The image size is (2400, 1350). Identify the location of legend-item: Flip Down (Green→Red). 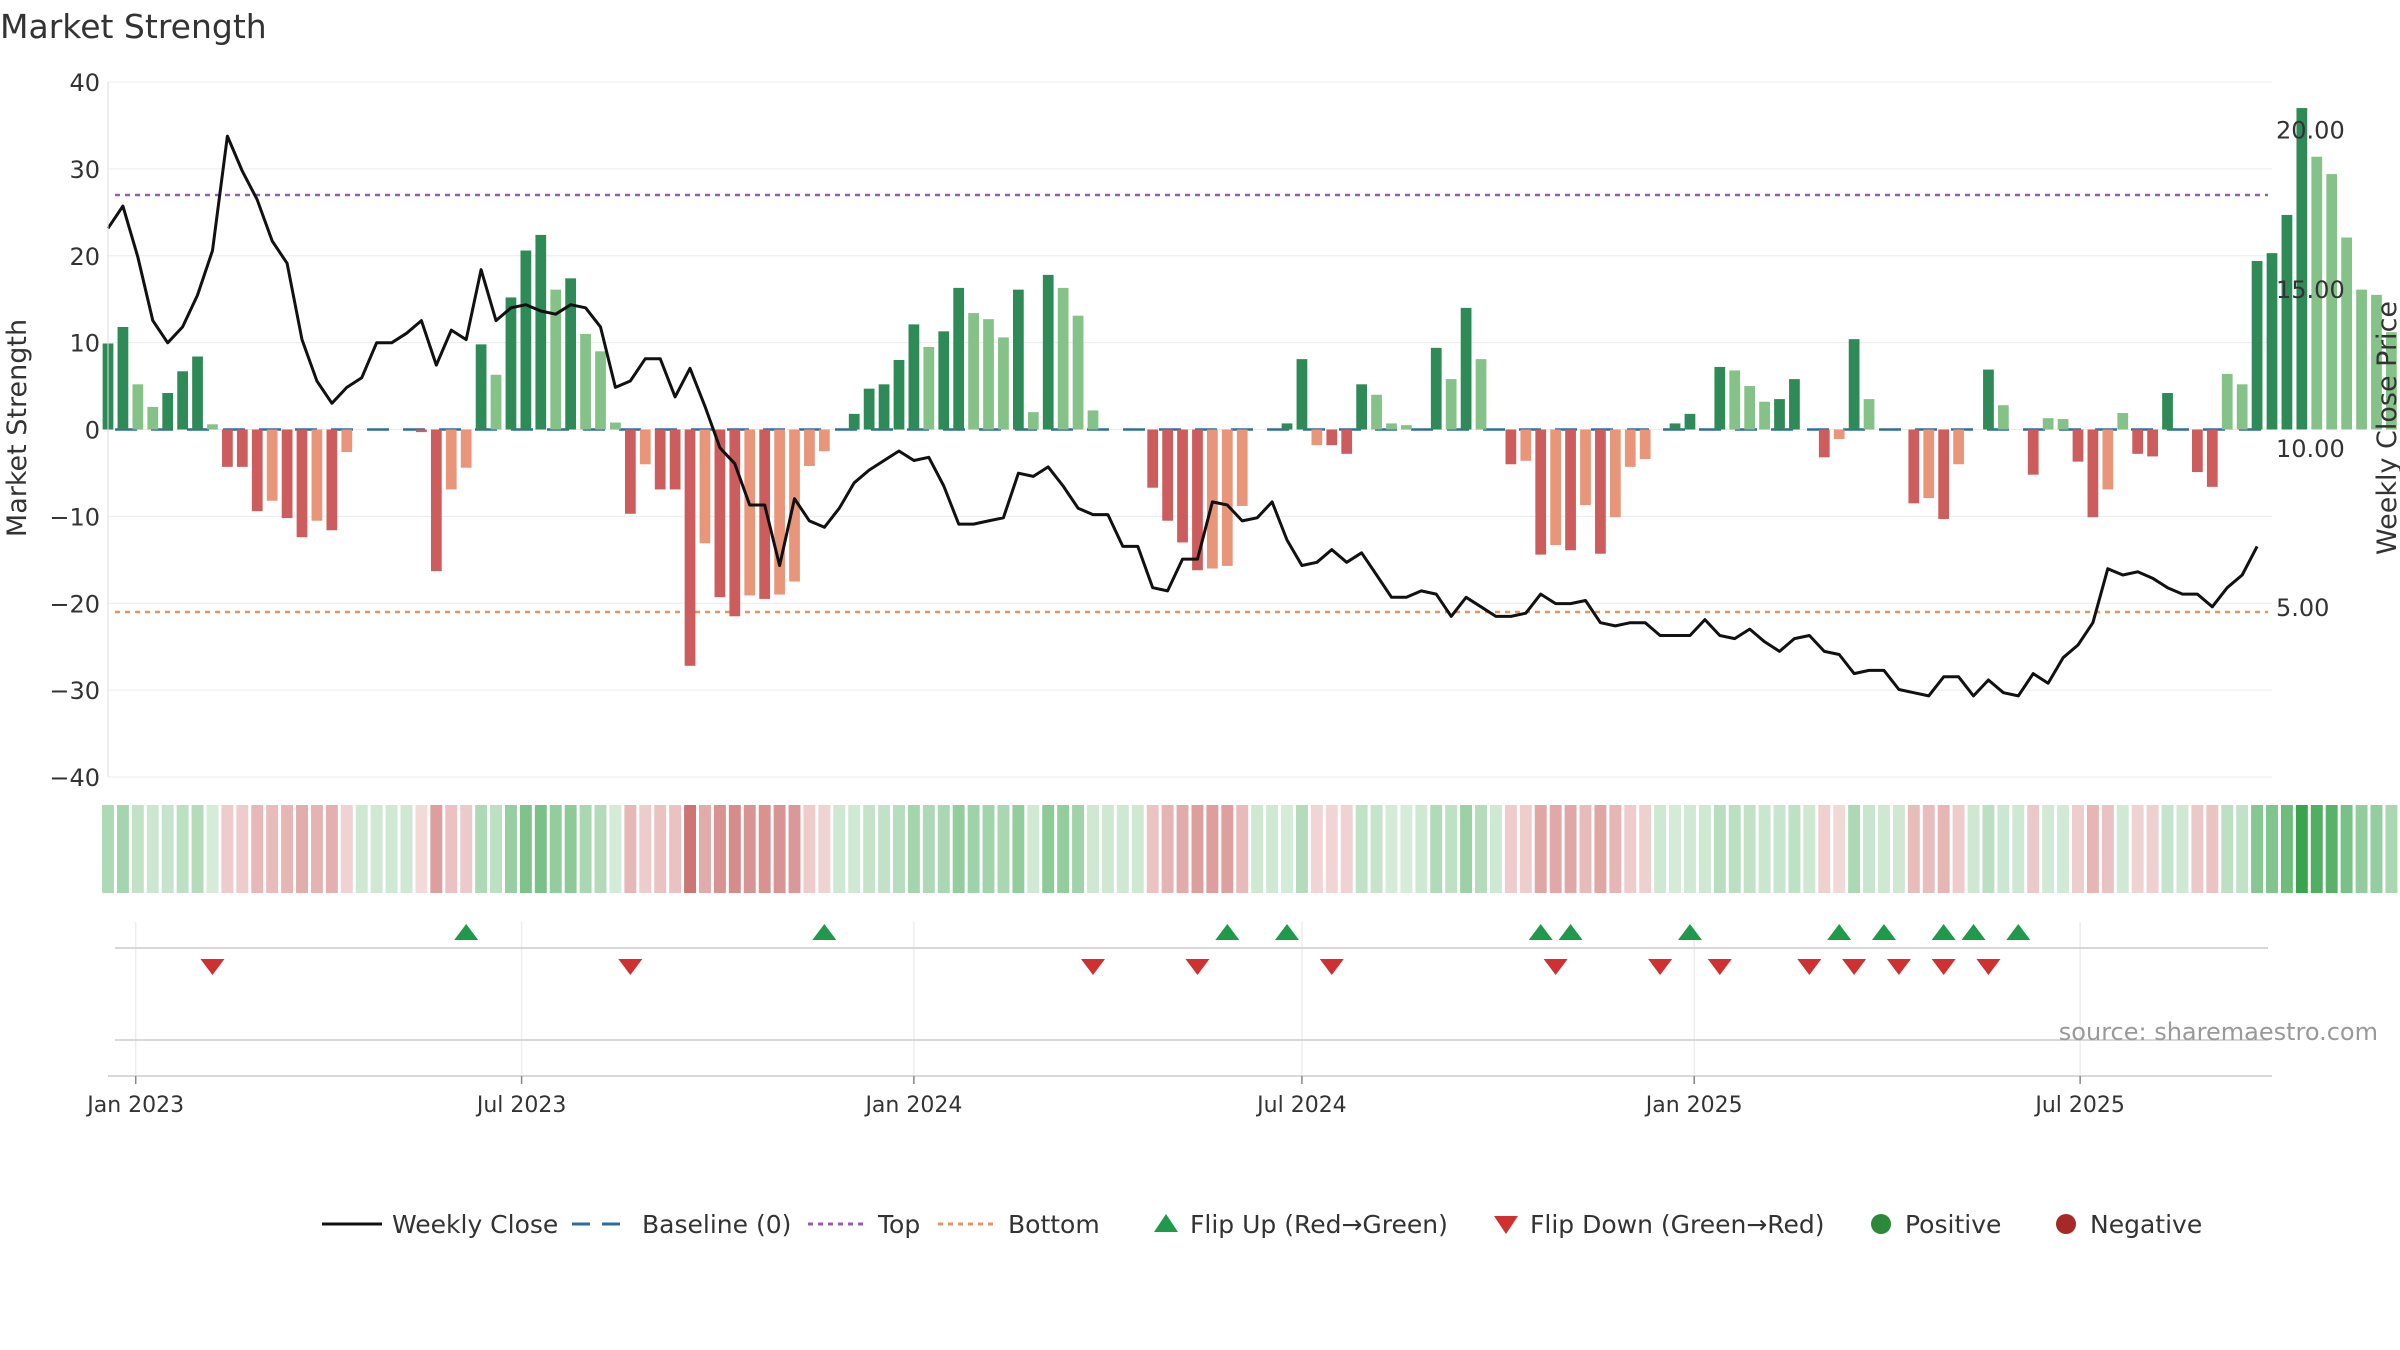
(1659, 1224).